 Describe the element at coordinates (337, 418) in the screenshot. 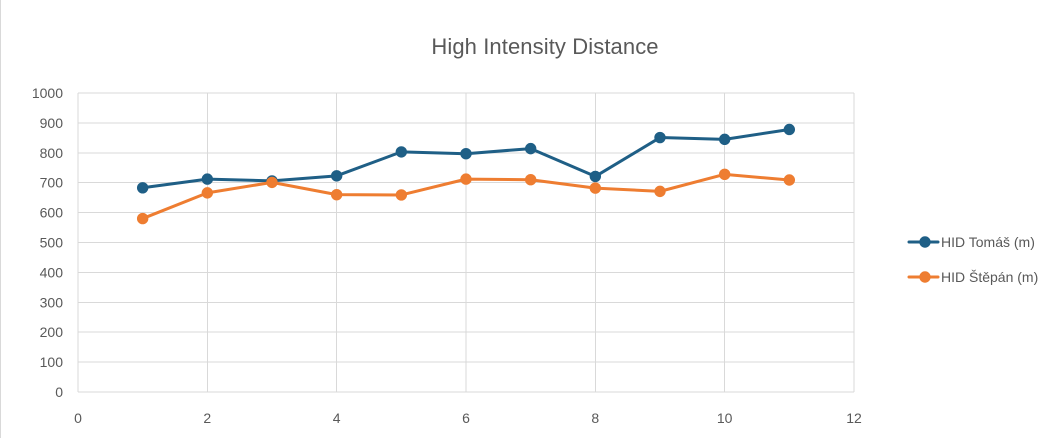

I see `x-tick-label: 4` at that location.